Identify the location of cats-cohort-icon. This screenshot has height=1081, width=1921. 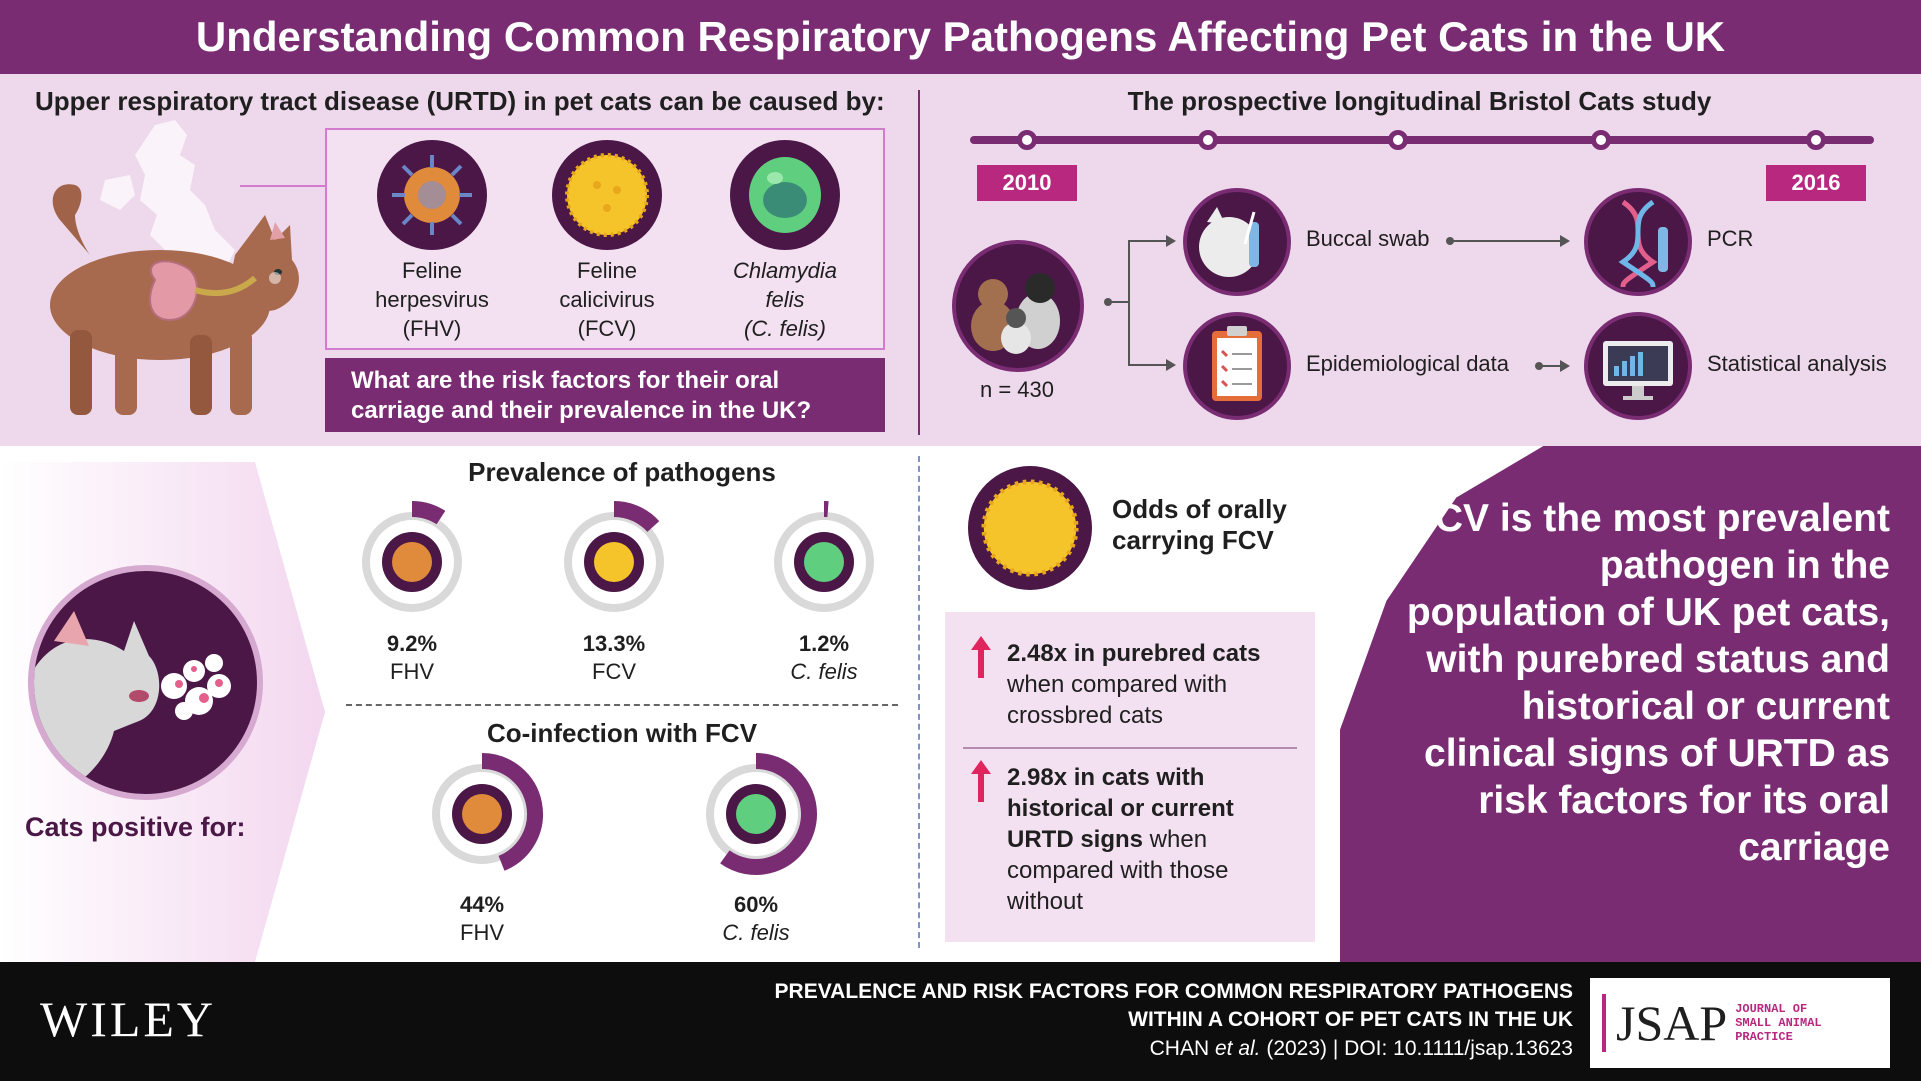
(1018, 306).